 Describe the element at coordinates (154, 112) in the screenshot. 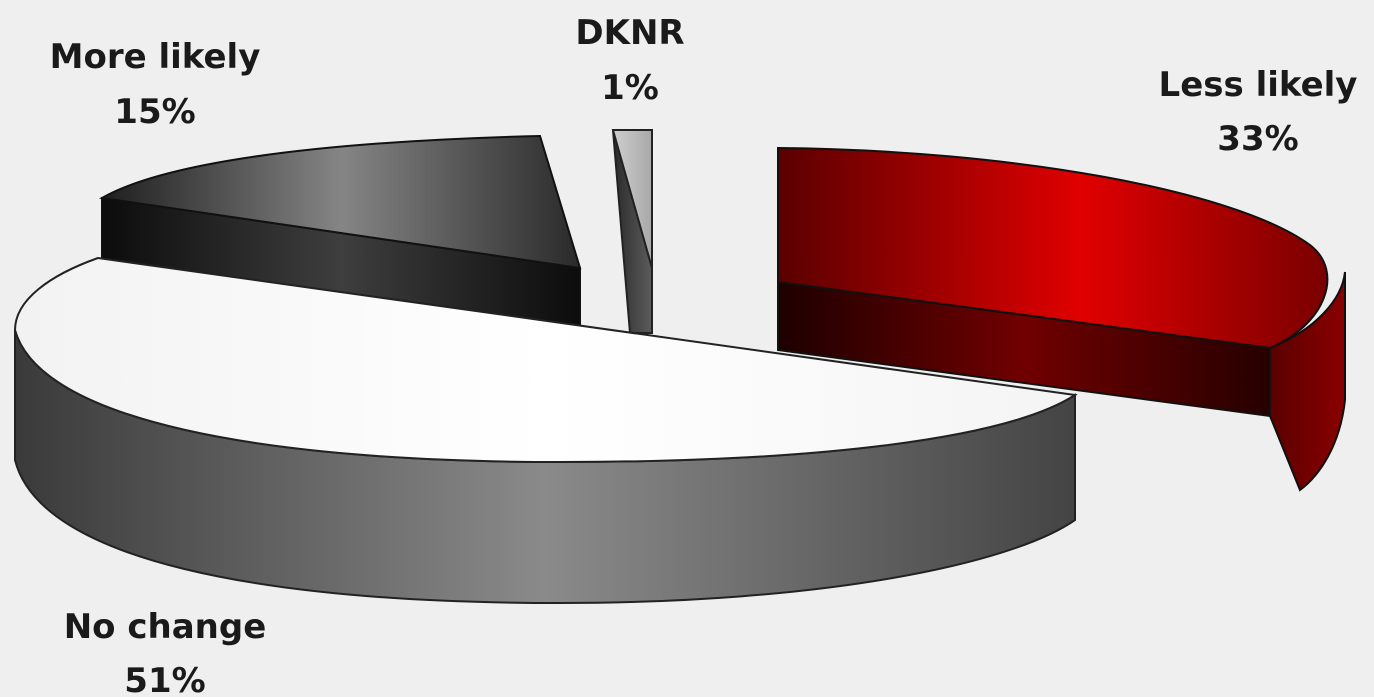

I see `label-more-likely-value: 15%` at that location.